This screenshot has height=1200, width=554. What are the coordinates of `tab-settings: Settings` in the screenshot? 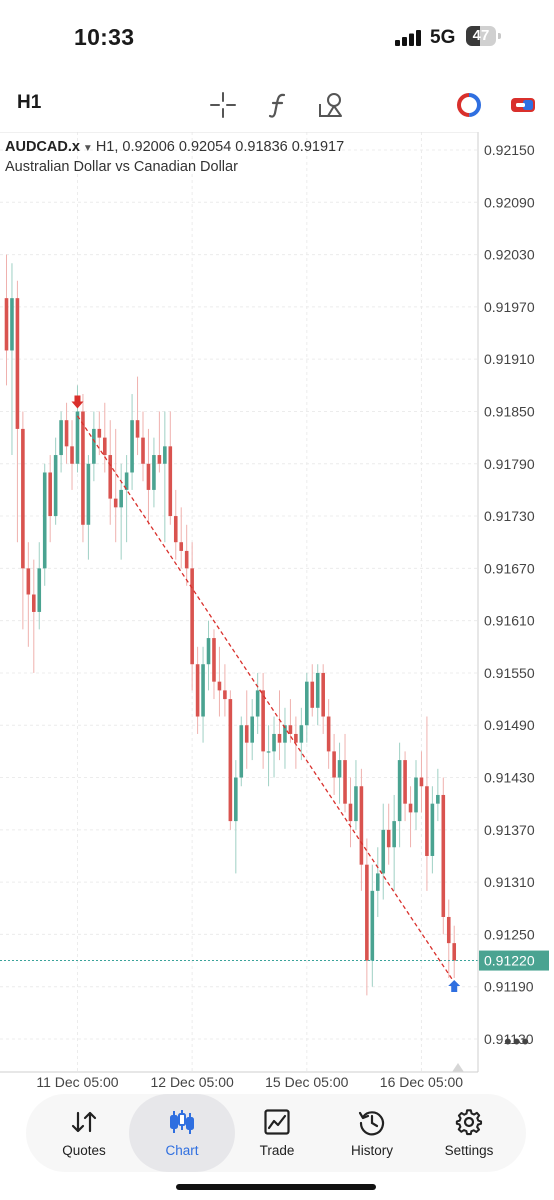 It's located at (469, 1133).